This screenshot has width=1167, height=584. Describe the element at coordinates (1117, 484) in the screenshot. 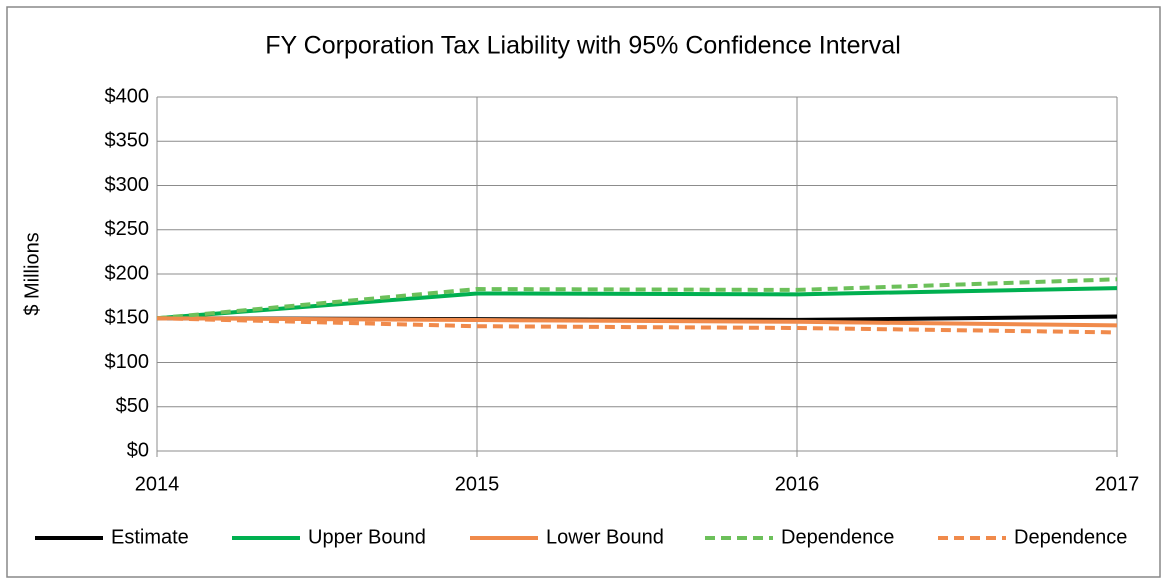

I see `x-tick-label: 2017` at that location.